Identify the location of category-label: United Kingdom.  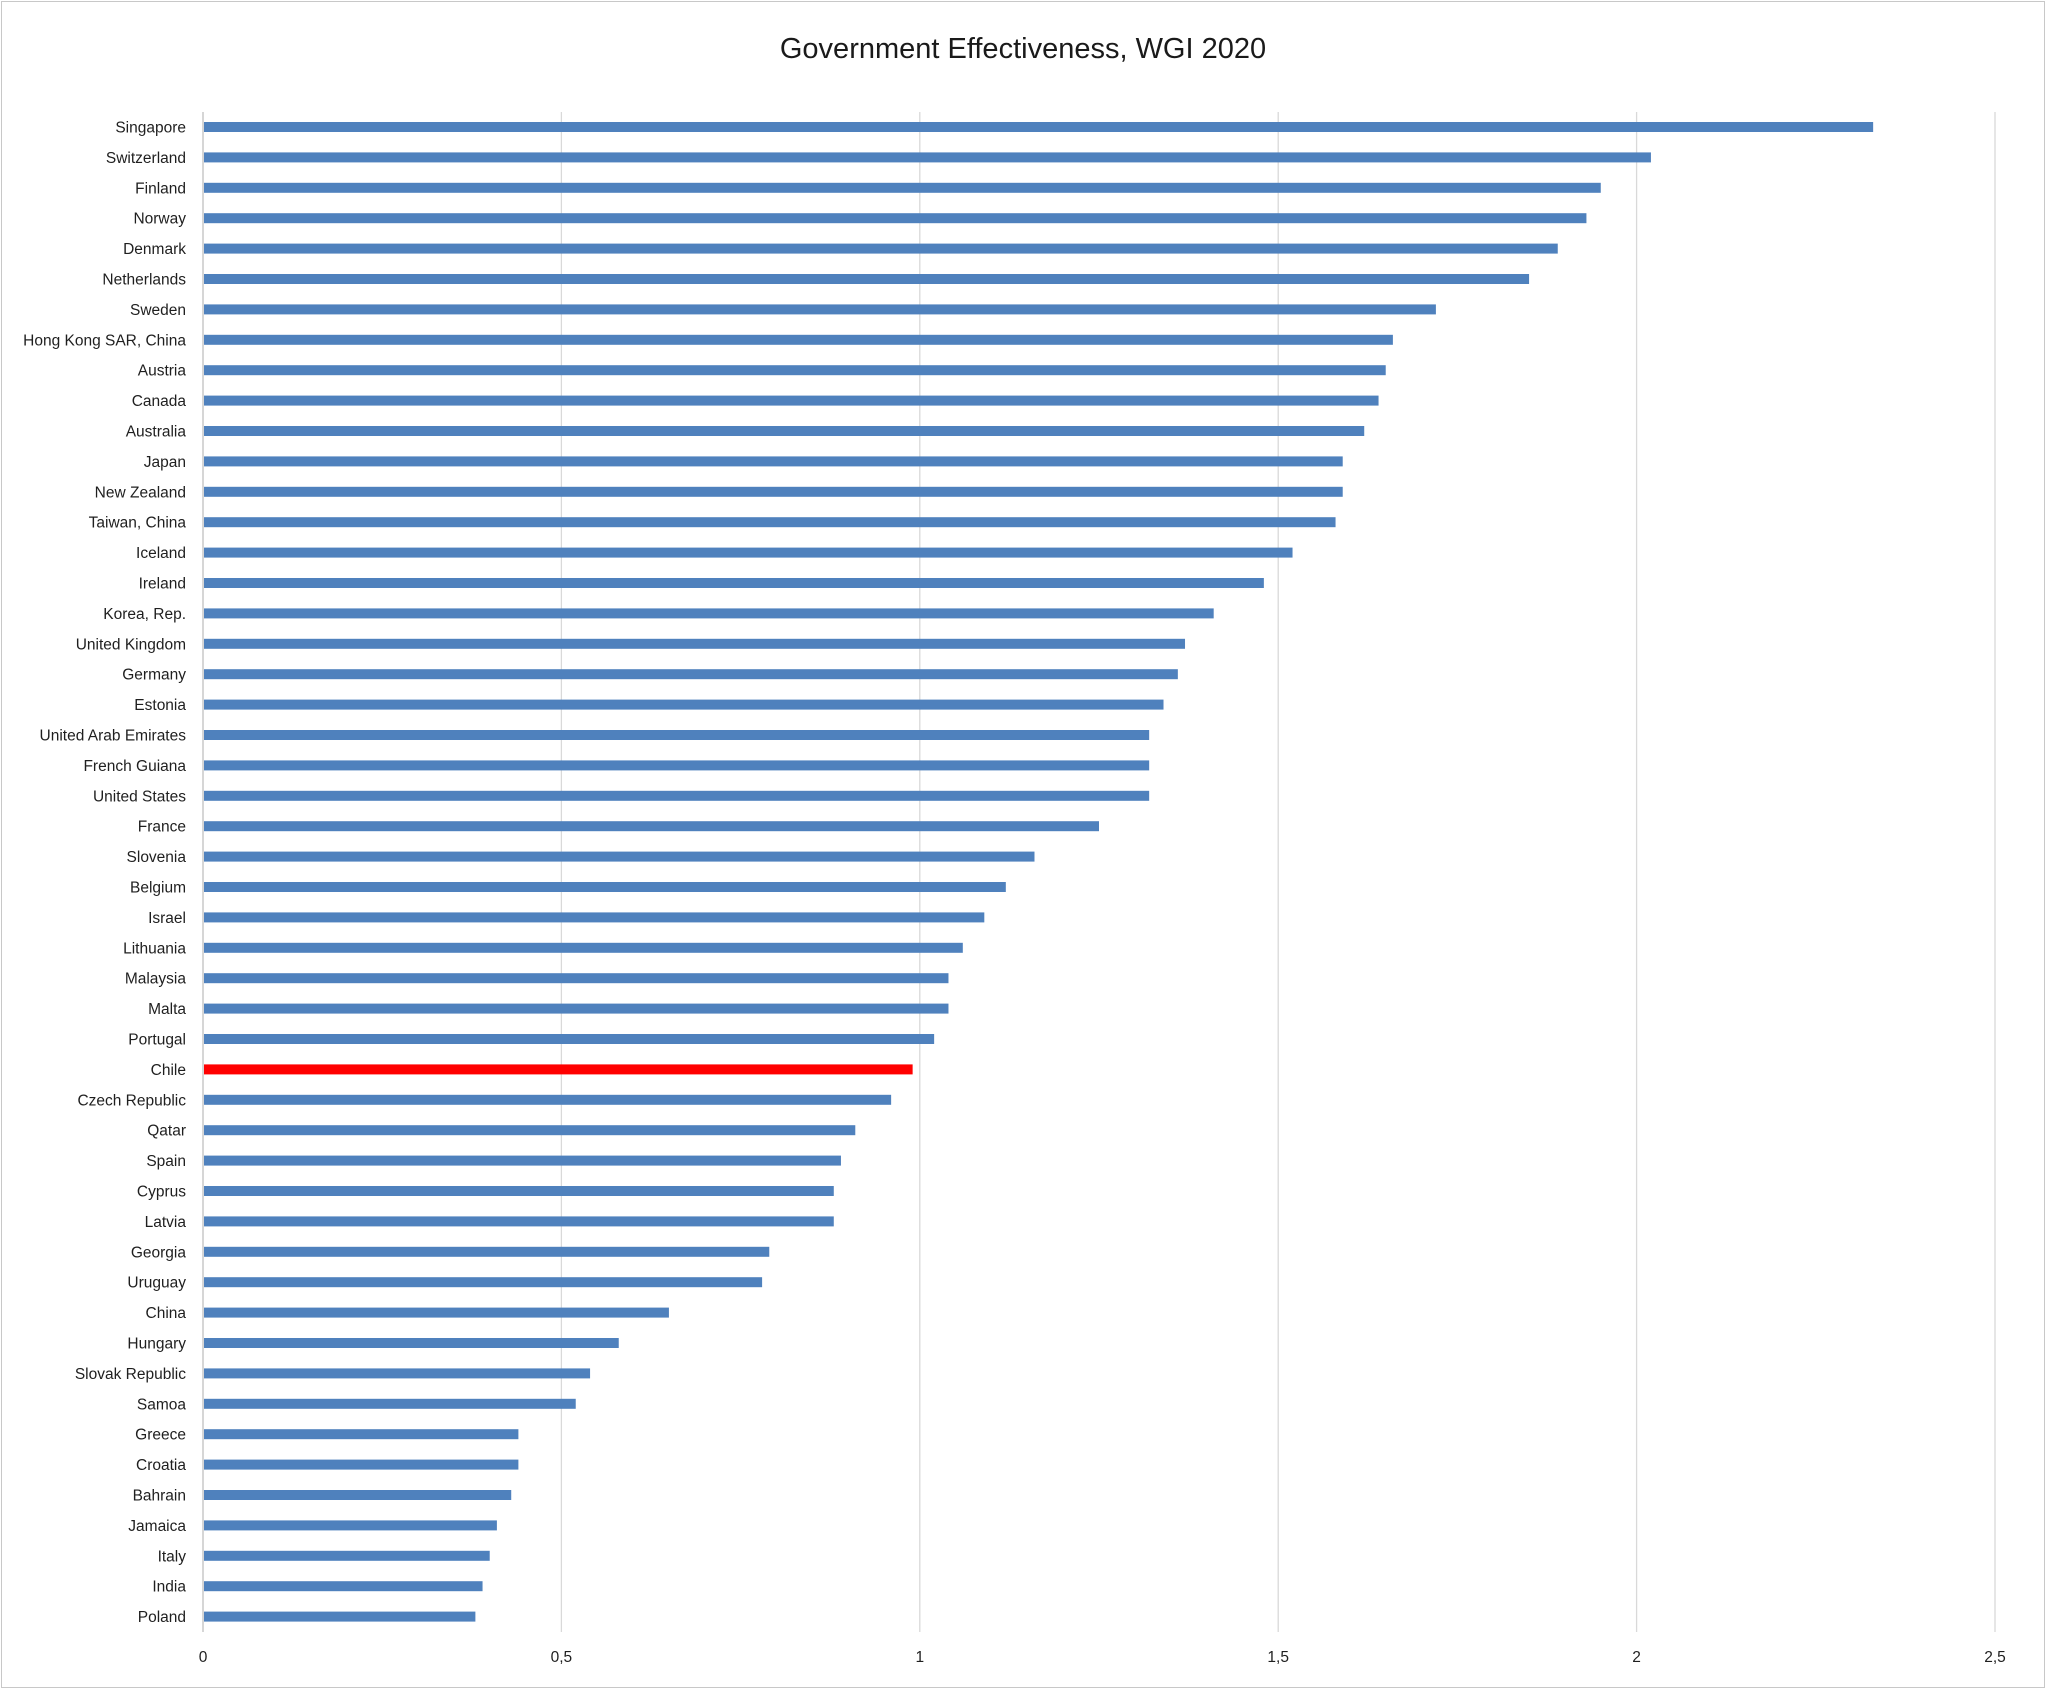
(131, 644).